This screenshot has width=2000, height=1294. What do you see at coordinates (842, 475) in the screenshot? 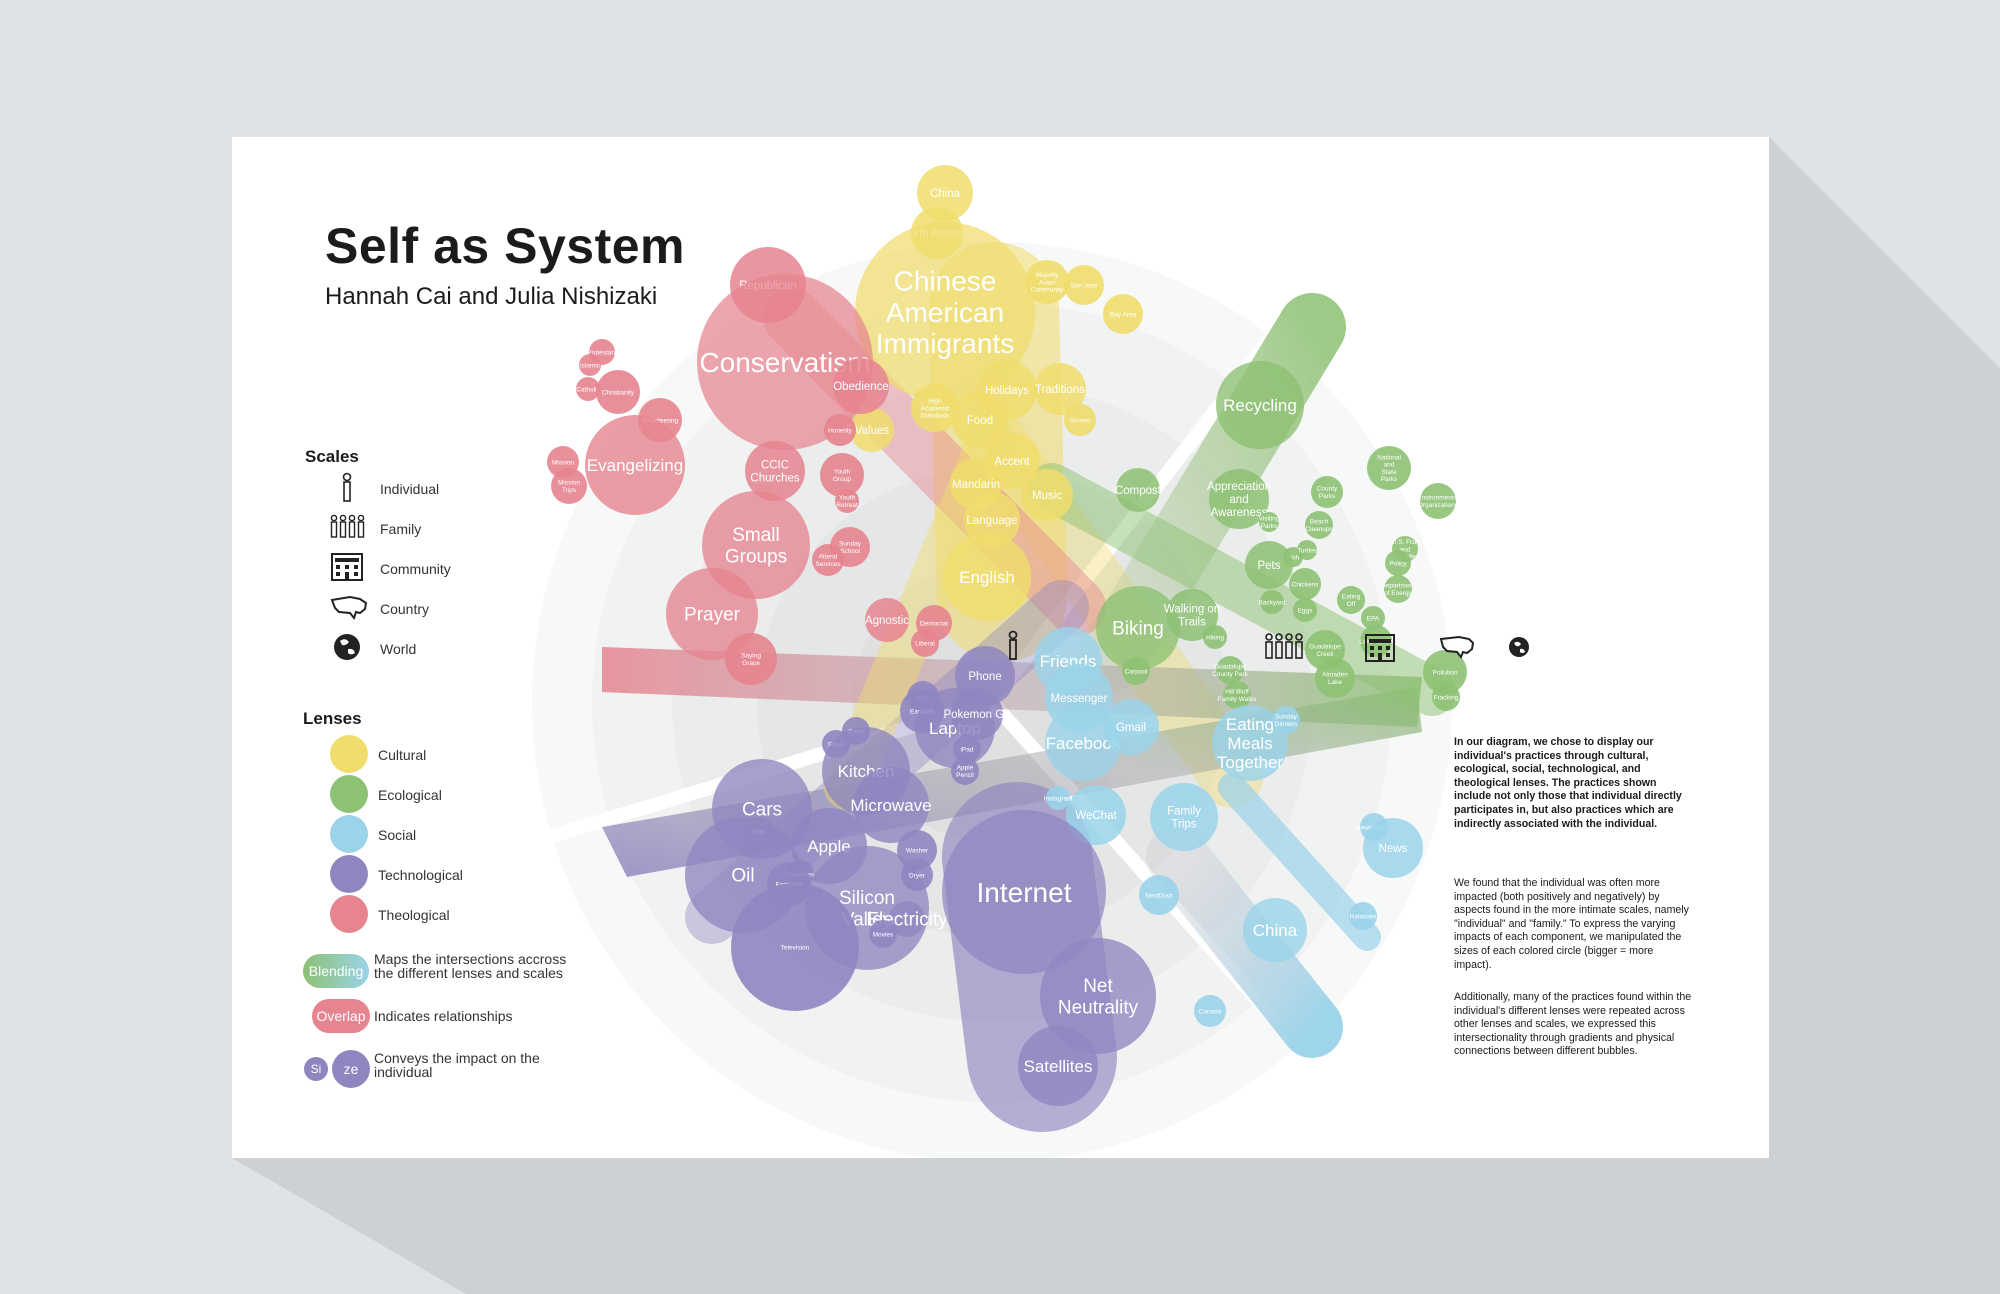
I see `bubble-youth-group: Youth Group` at bounding box center [842, 475].